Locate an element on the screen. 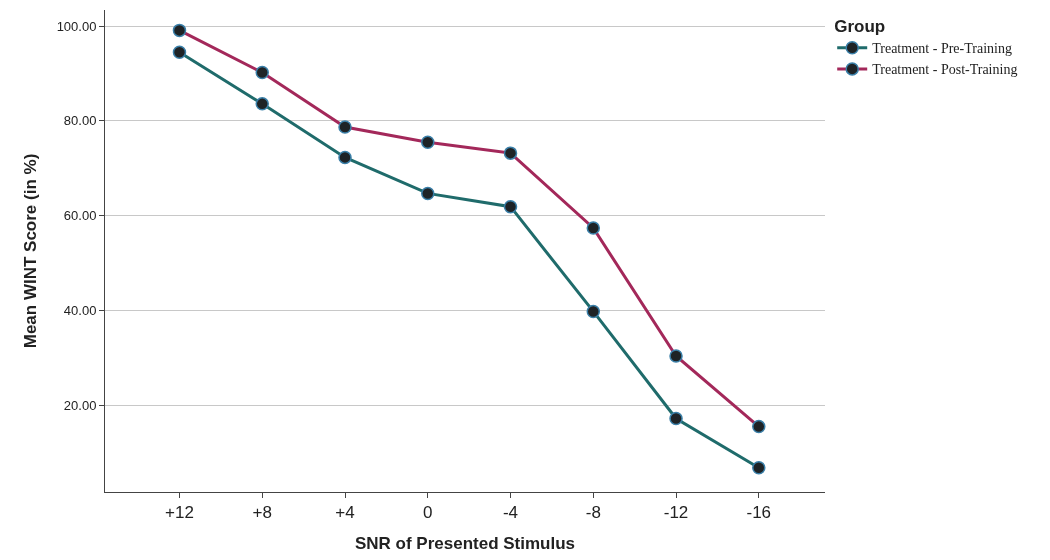 This screenshot has height=560, width=1050. legend-label: Treatment - Post-Training is located at coordinates (945, 70).